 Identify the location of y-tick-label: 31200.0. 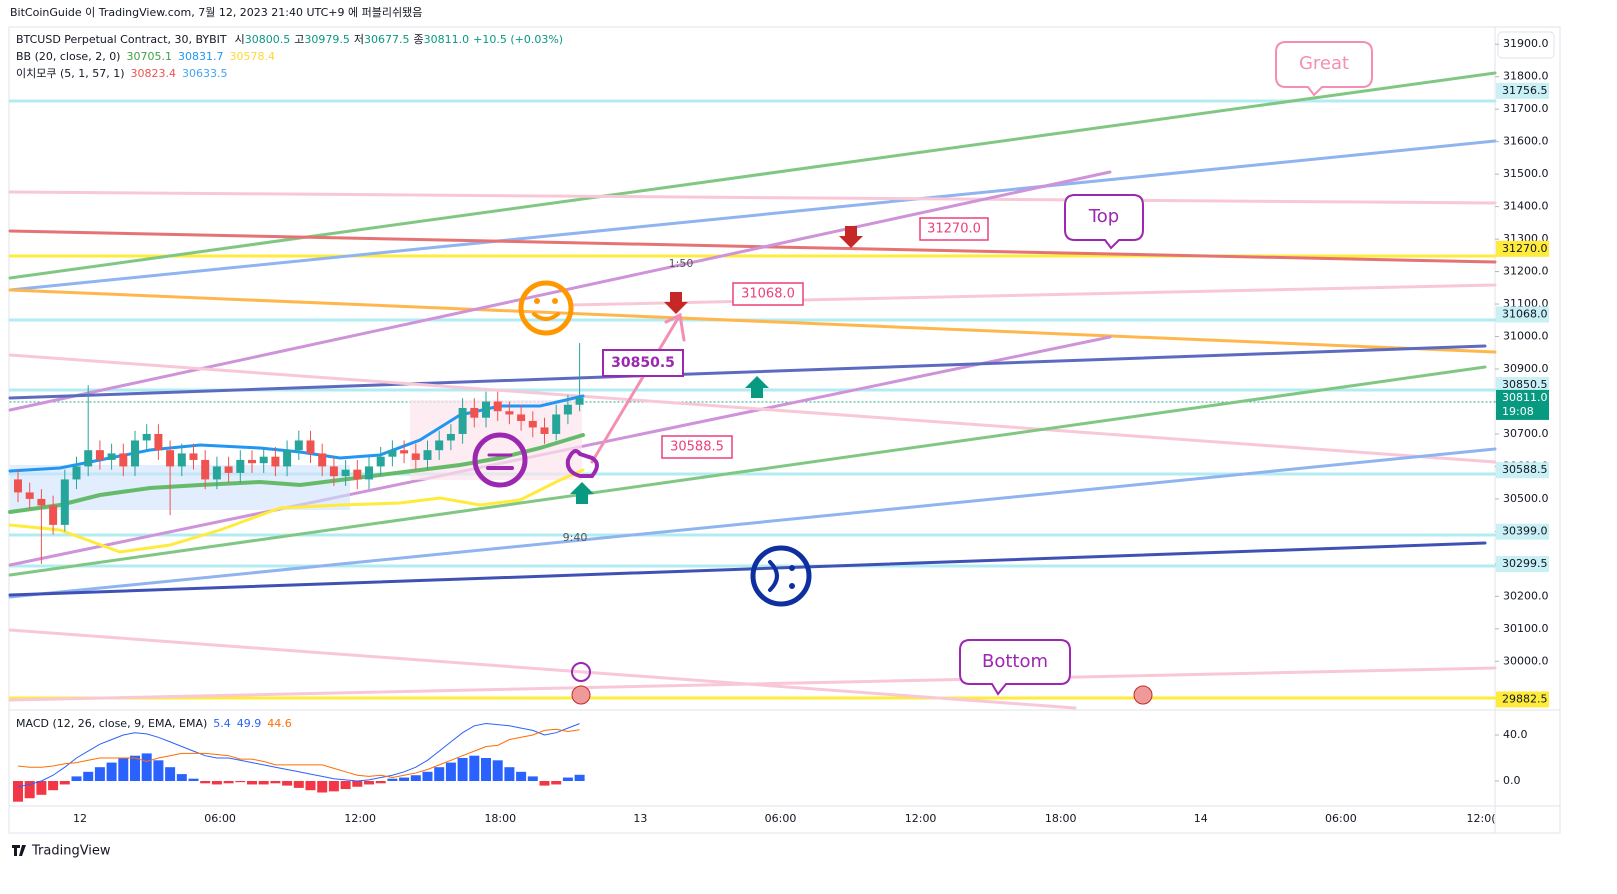
(1526, 271).